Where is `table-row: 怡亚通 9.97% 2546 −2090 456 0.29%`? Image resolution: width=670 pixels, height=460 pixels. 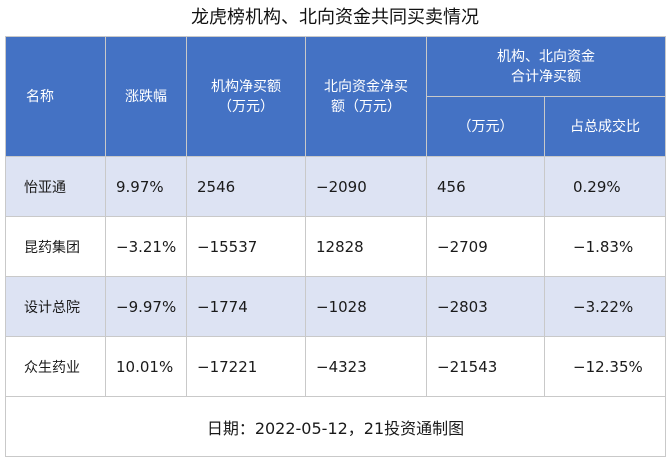 table-row: 怡亚通 9.97% 2546 −2090 456 0.29% is located at coordinates (335, 186).